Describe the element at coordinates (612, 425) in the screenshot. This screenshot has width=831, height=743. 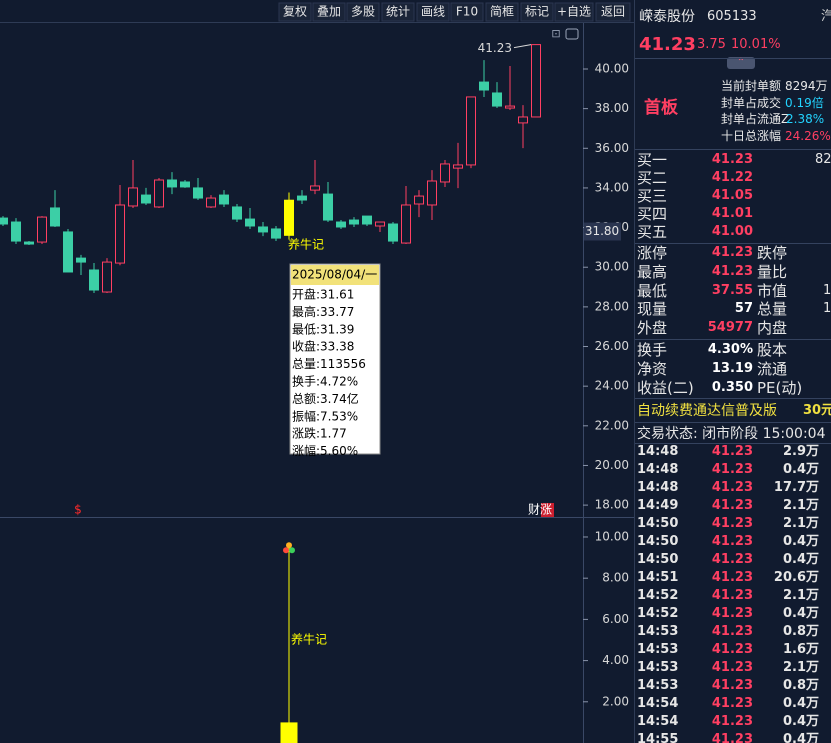
I see `y-tick-label: 22.00` at that location.